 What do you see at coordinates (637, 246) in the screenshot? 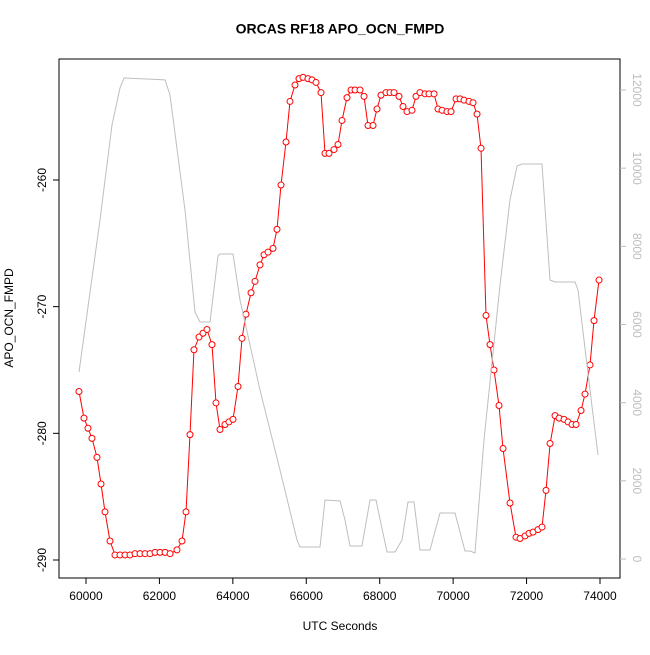
I see `y2-tick-label: 8000` at bounding box center [637, 246].